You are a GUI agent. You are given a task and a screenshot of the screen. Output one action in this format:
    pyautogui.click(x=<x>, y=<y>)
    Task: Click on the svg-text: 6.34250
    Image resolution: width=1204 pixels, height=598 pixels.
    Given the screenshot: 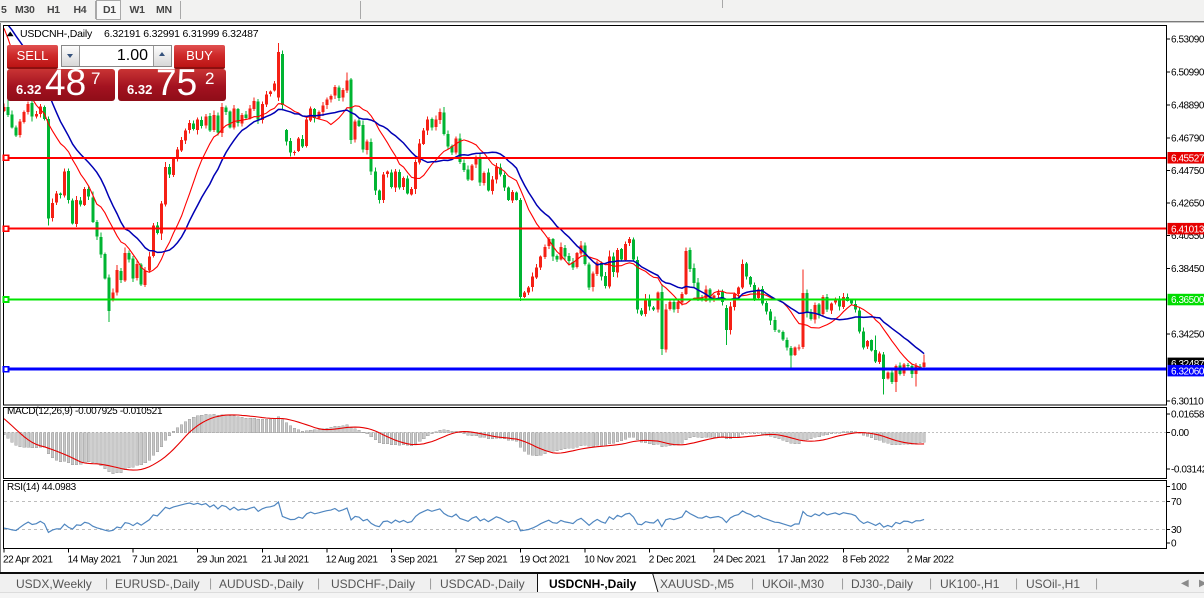 What is the action you would take?
    pyautogui.click(x=1187, y=335)
    